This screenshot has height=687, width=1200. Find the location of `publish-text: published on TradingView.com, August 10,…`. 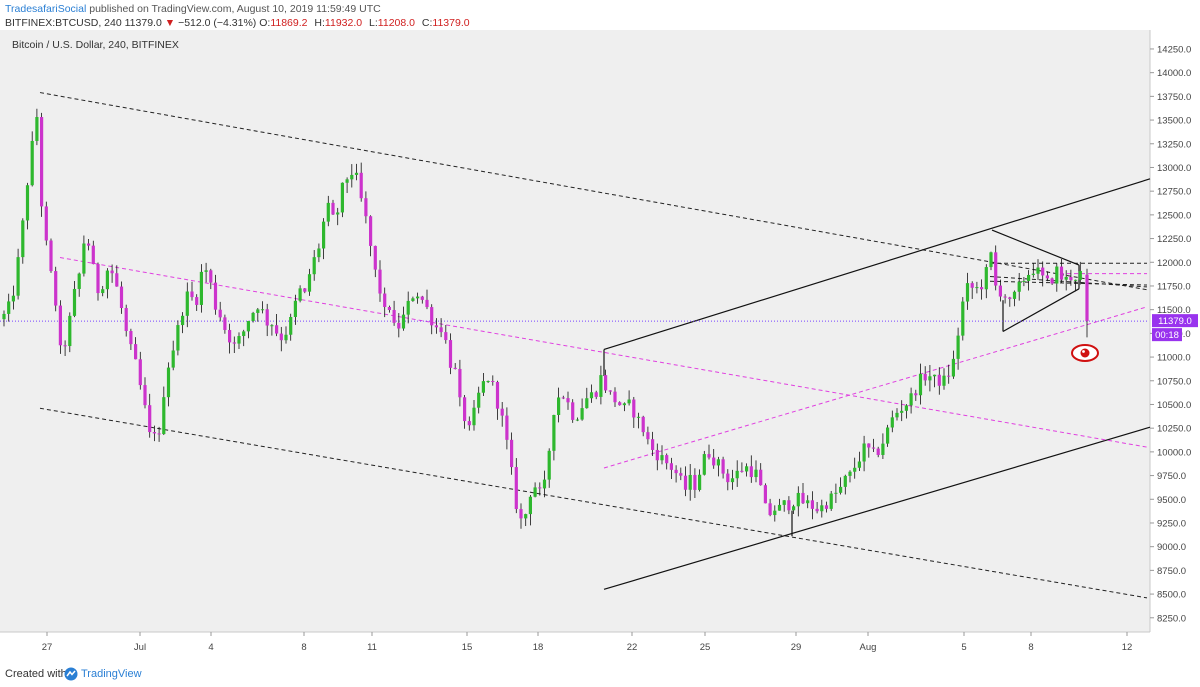

publish-text: published on TradingView.com, August 10,… is located at coordinates (235, 9).